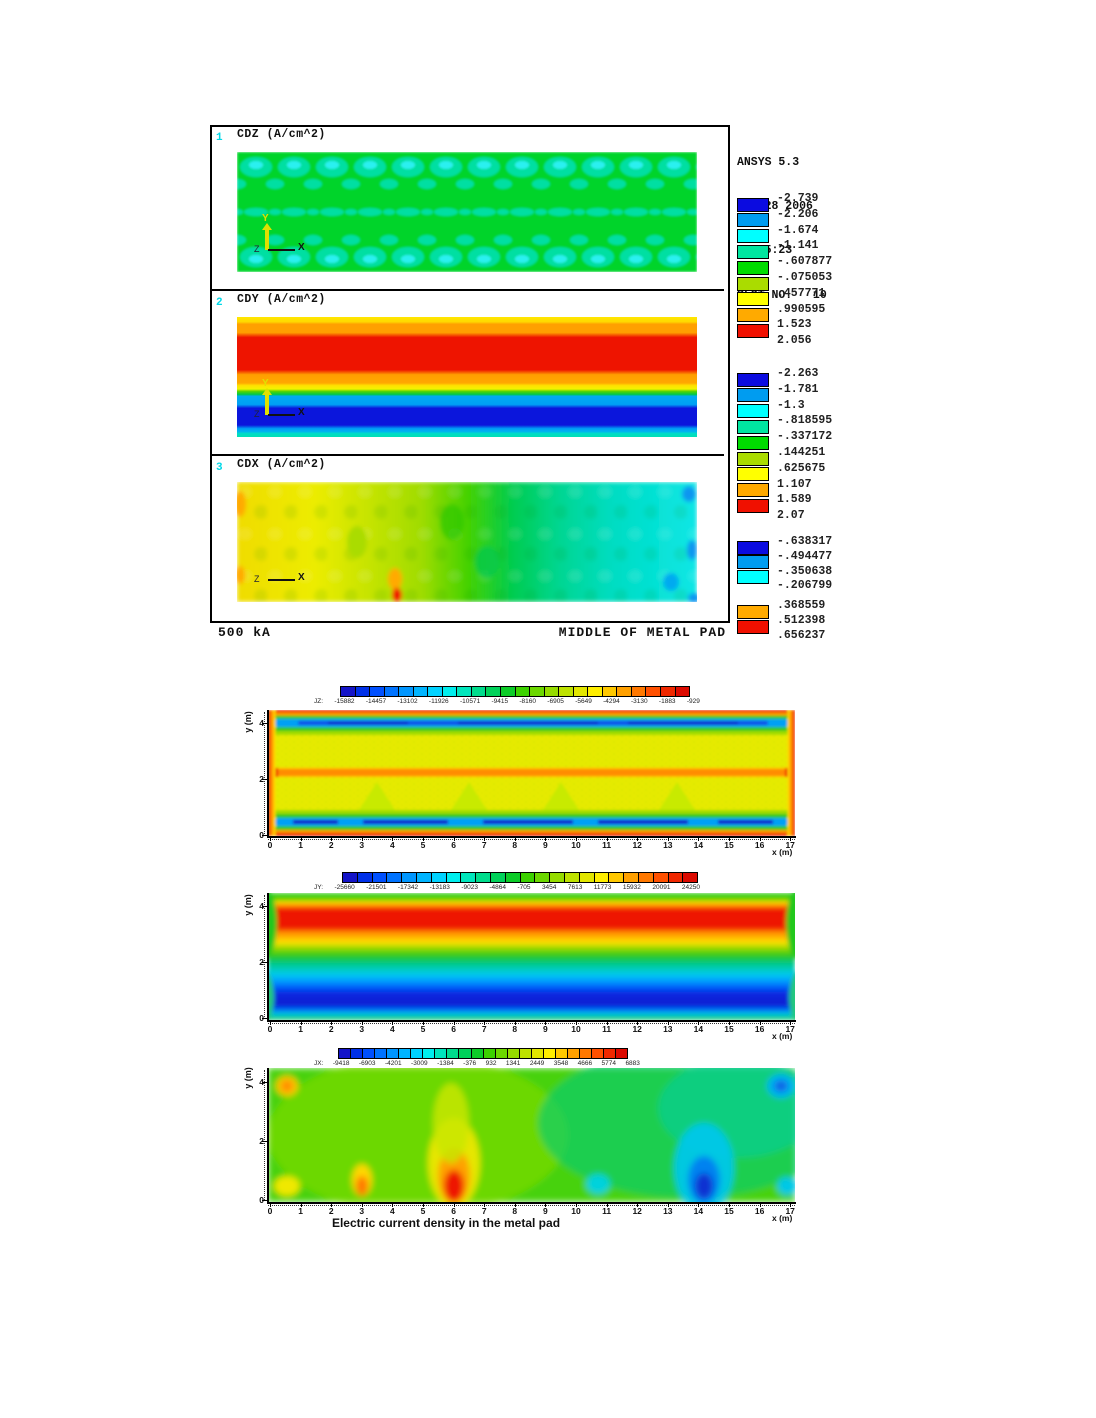 The height and width of the screenshot is (1418, 1096). Describe the element at coordinates (281, 415) in the screenshot. I see `x-axis-line` at that location.